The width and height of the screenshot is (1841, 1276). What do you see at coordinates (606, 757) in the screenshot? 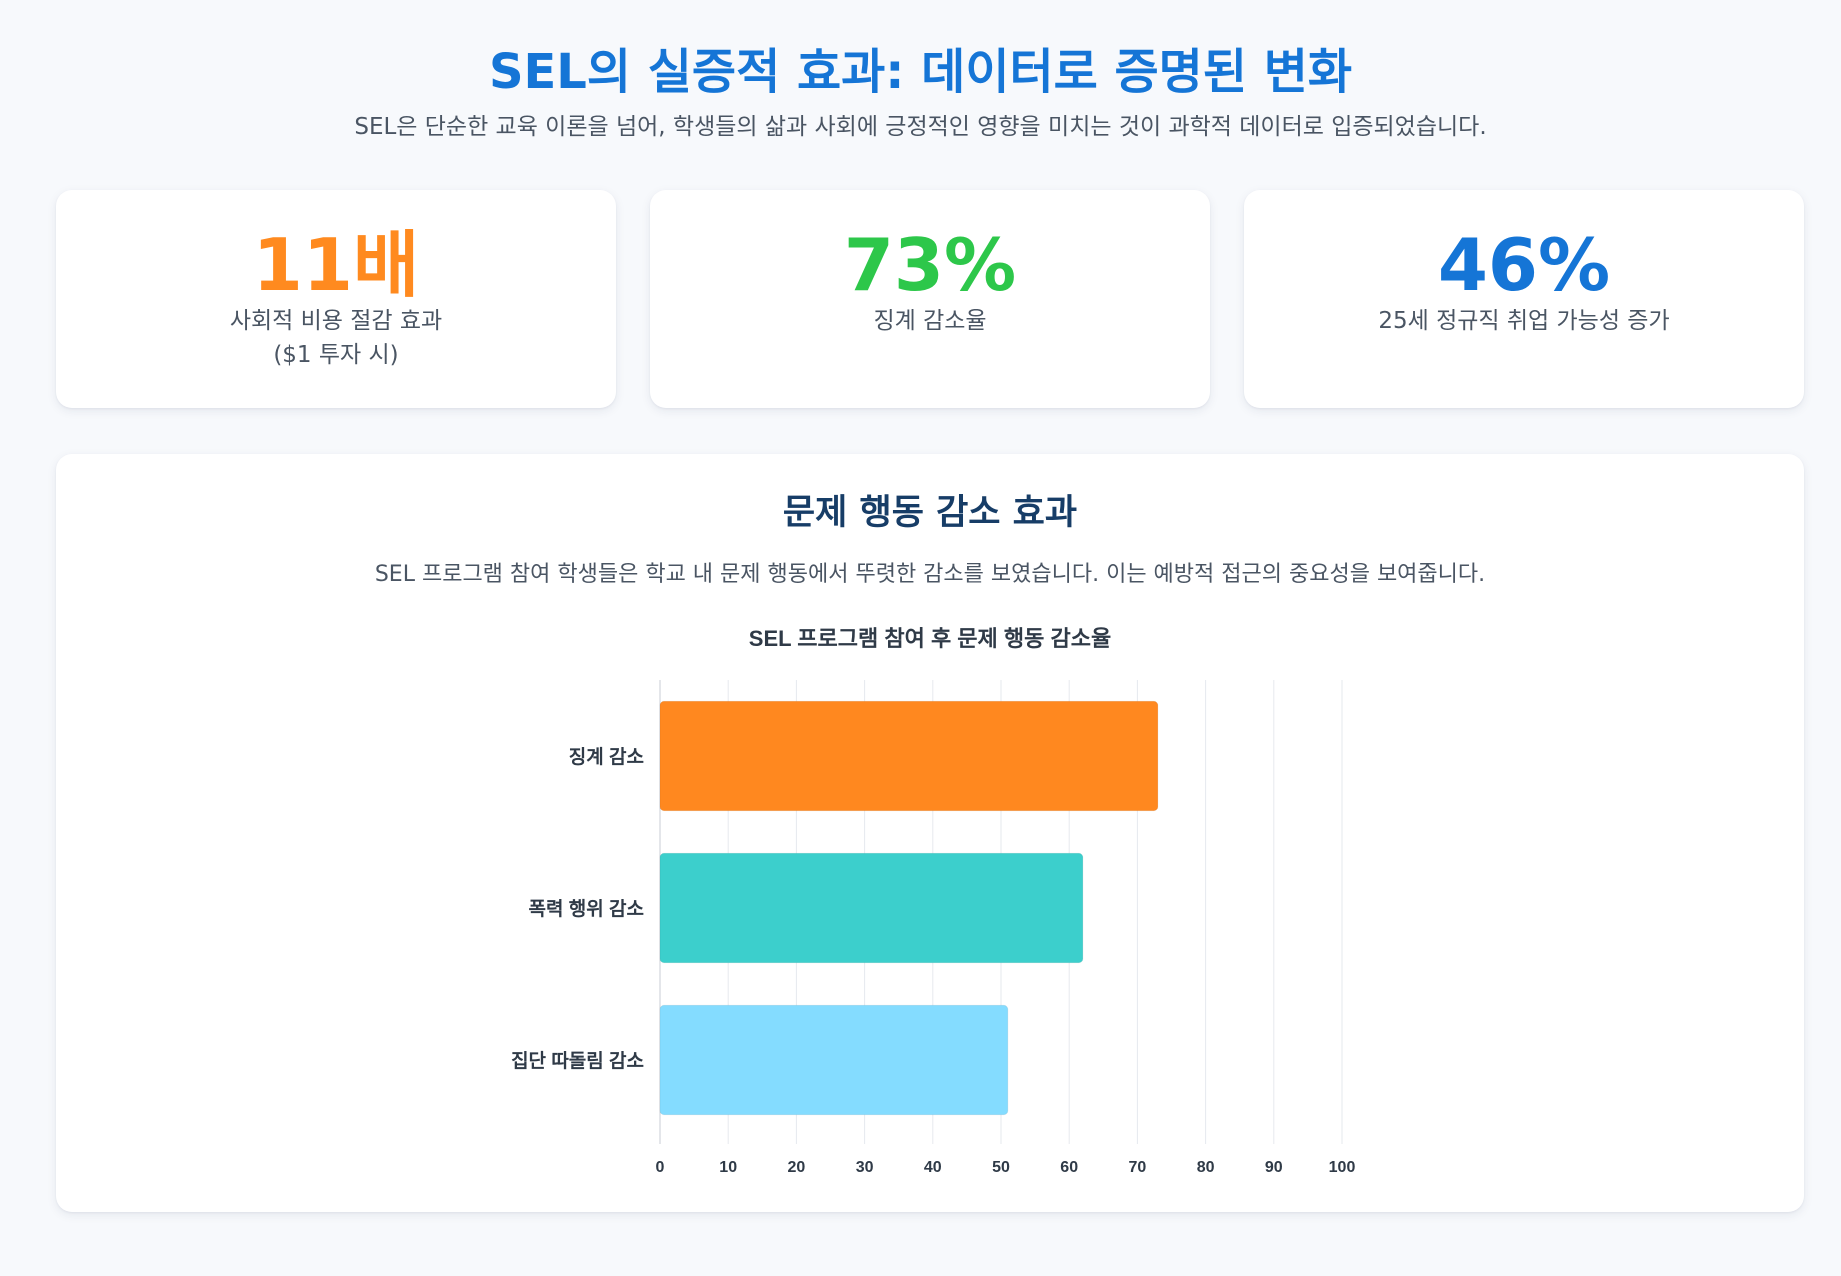
I see `category-label: 징계 감소` at bounding box center [606, 757].